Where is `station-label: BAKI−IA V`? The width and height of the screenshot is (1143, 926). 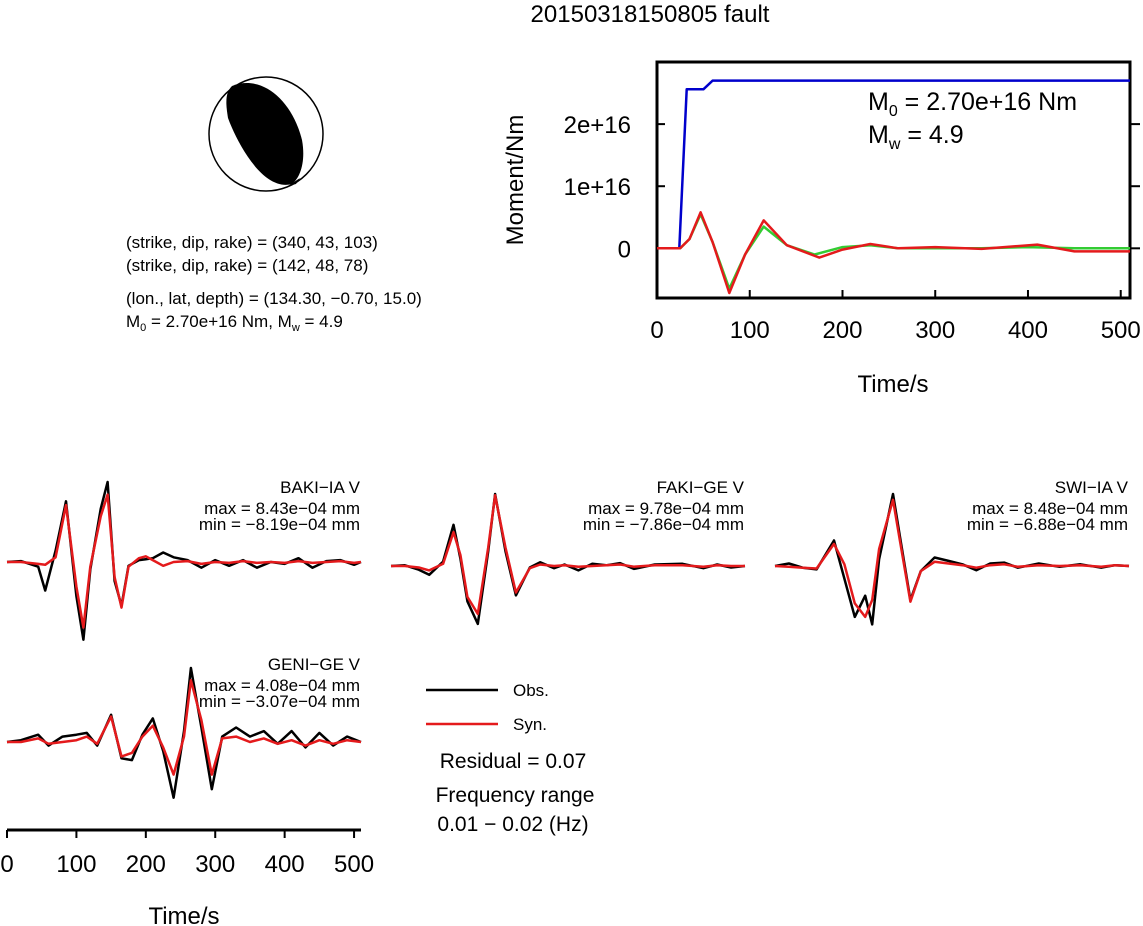 station-label: BAKI−IA V is located at coordinates (320, 487).